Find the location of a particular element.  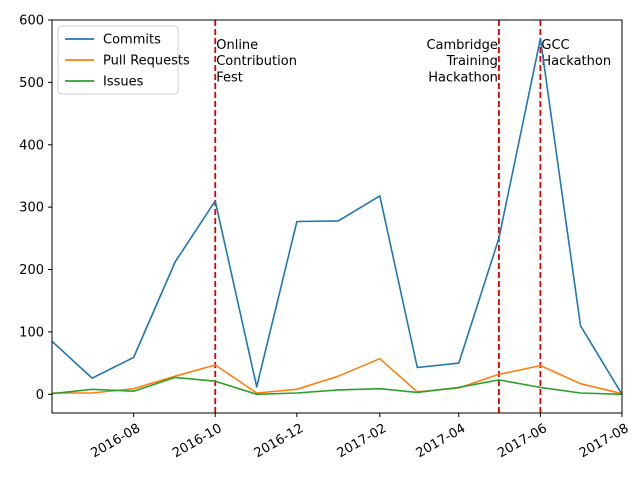

x-tick-label: 2017-02 is located at coordinates (362, 441).